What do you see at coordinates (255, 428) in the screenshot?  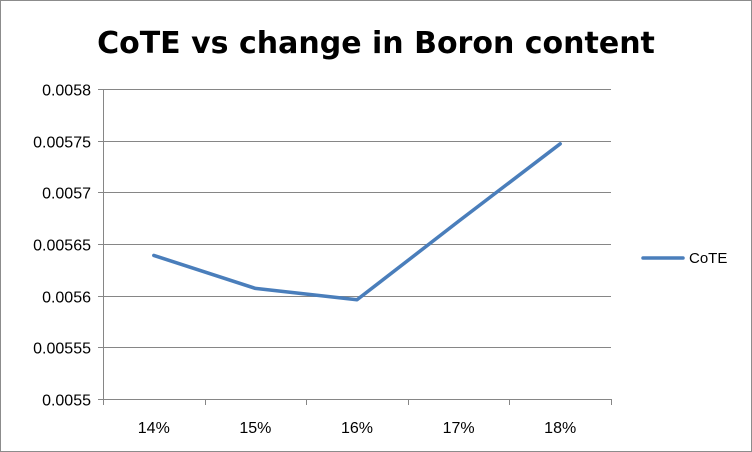 I see `x-tick-label: 15%` at bounding box center [255, 428].